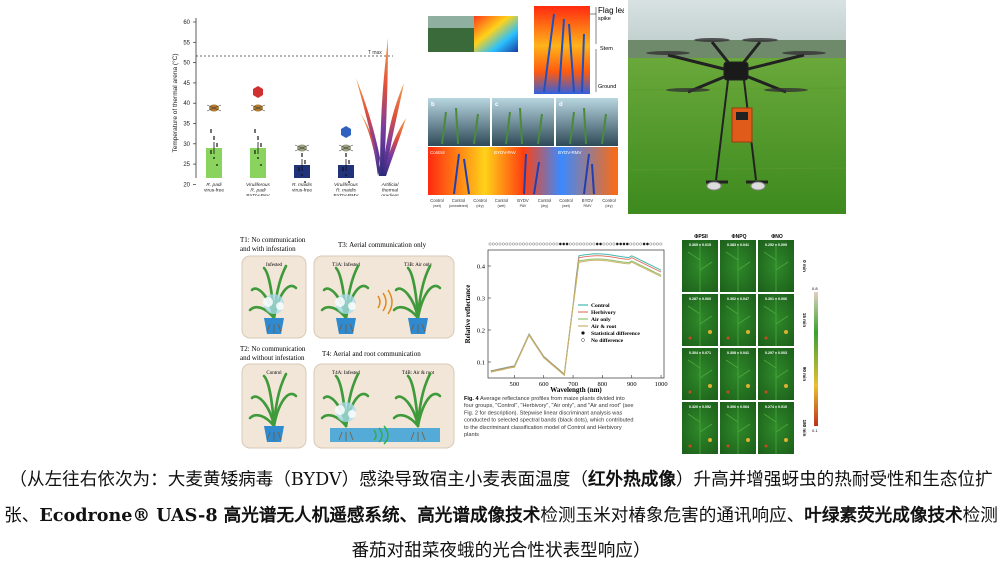  Describe the element at coordinates (346, 132) in the screenshot. I see `virus-icon` at that location.